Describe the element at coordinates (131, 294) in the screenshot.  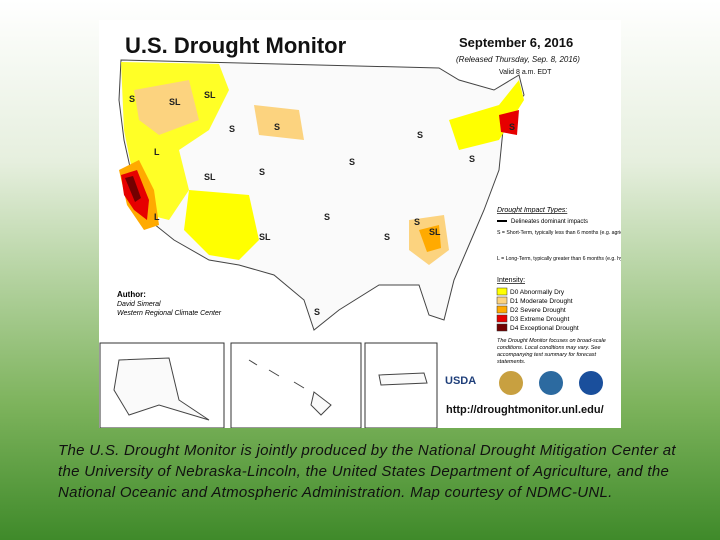
I see `author-label: Author:` at that location.